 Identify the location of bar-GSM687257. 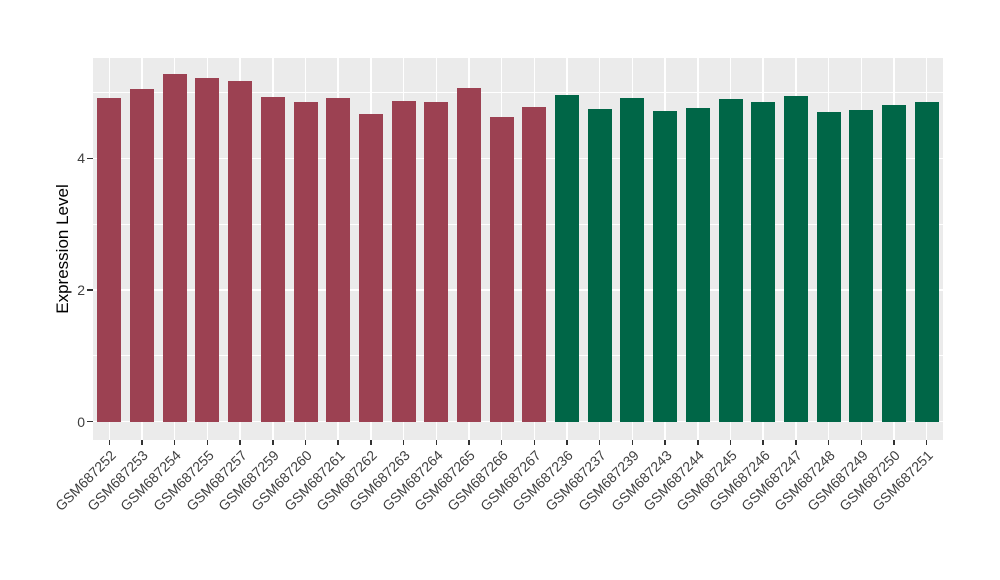
(240, 251).